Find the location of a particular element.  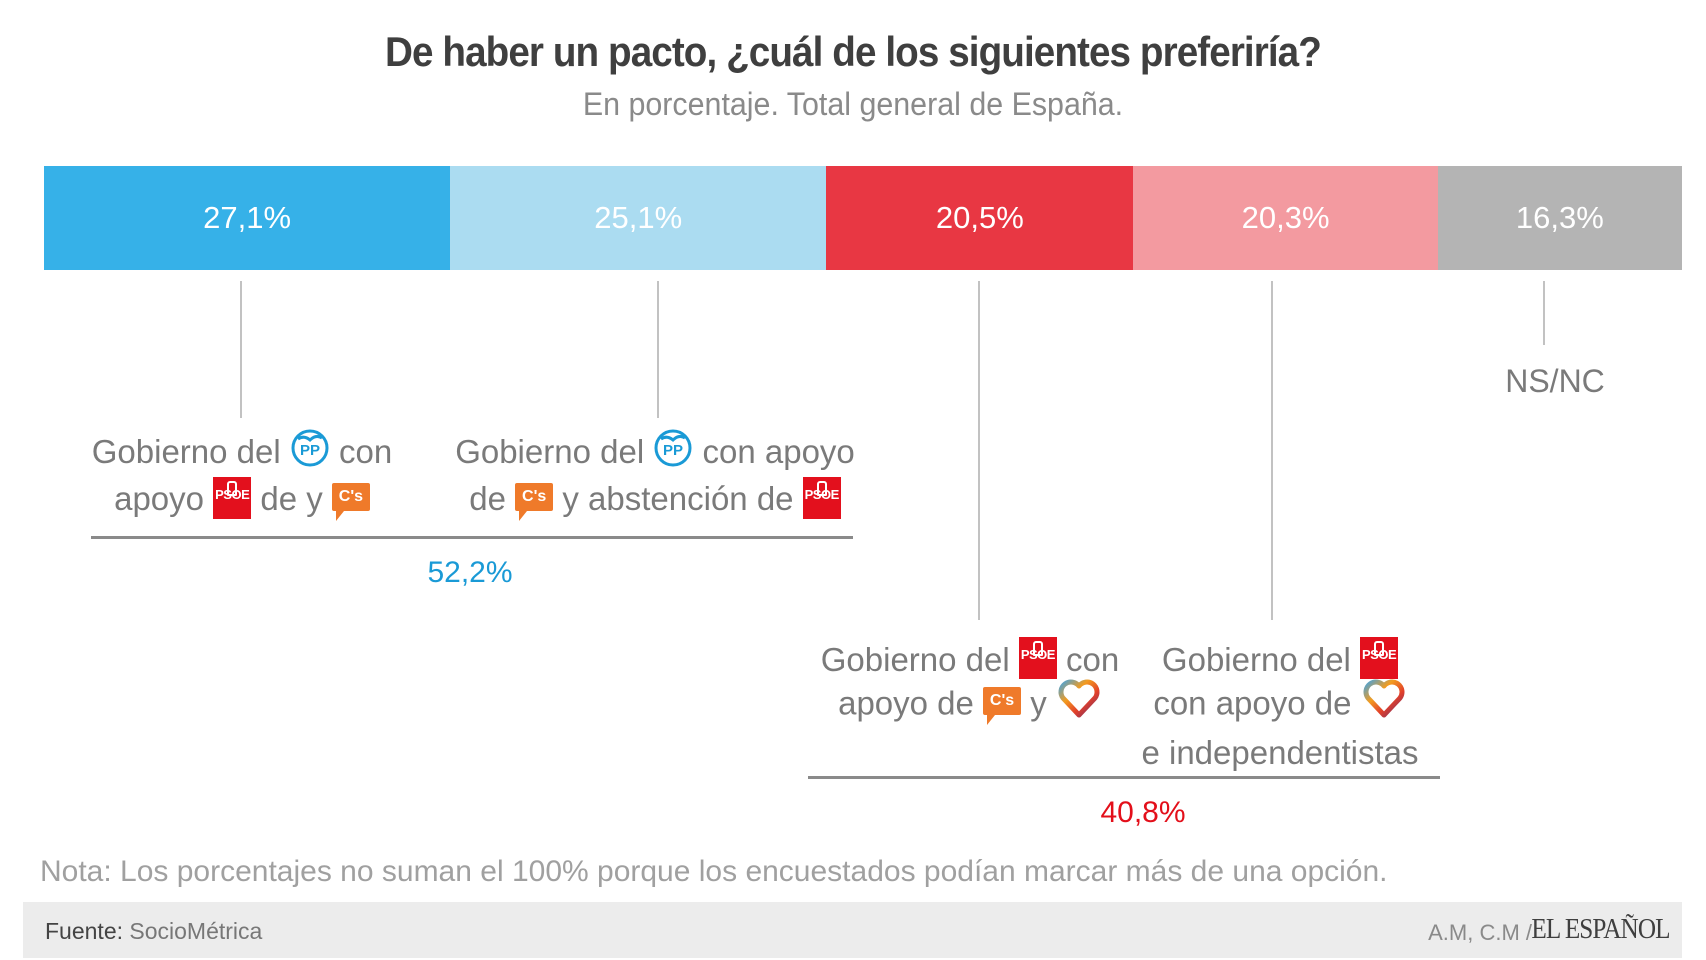

bar-segment-3: 20,3% is located at coordinates (1285, 218).